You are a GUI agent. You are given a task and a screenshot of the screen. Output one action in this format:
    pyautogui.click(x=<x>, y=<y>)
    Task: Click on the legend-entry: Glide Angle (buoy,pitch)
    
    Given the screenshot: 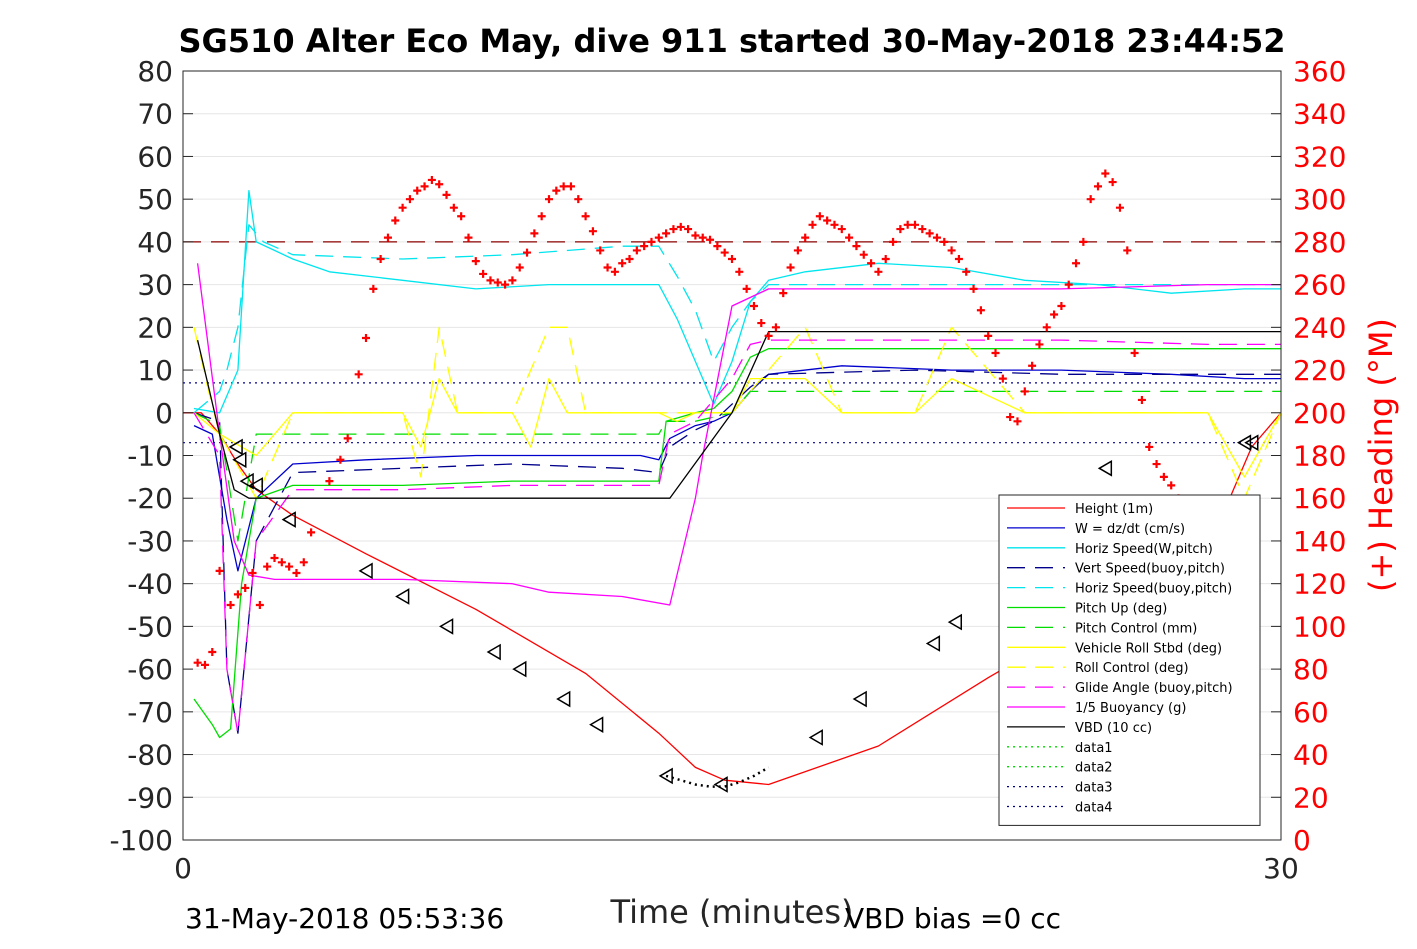 What is the action you would take?
    pyautogui.click(x=1154, y=688)
    